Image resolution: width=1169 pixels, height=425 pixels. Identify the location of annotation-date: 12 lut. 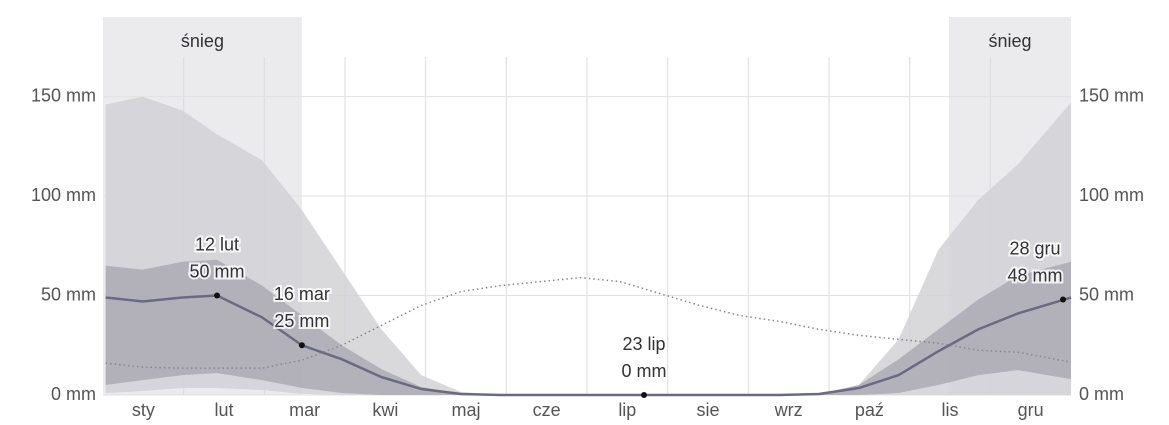
(217, 244).